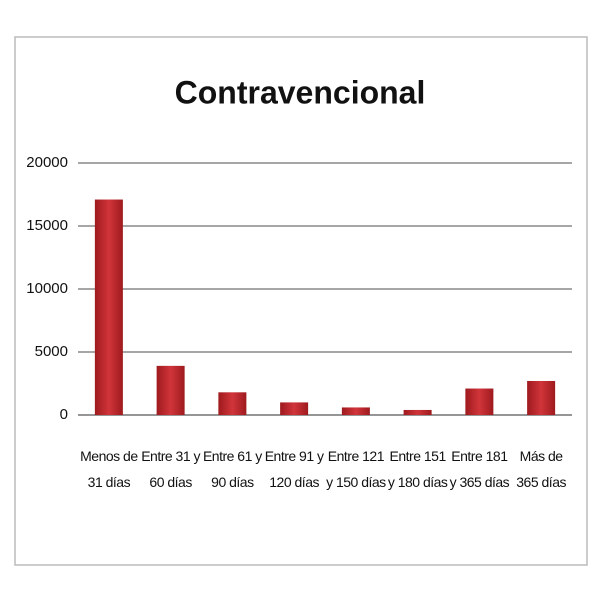  Describe the element at coordinates (47, 225) in the screenshot. I see `y-tick-label: 15000` at that location.